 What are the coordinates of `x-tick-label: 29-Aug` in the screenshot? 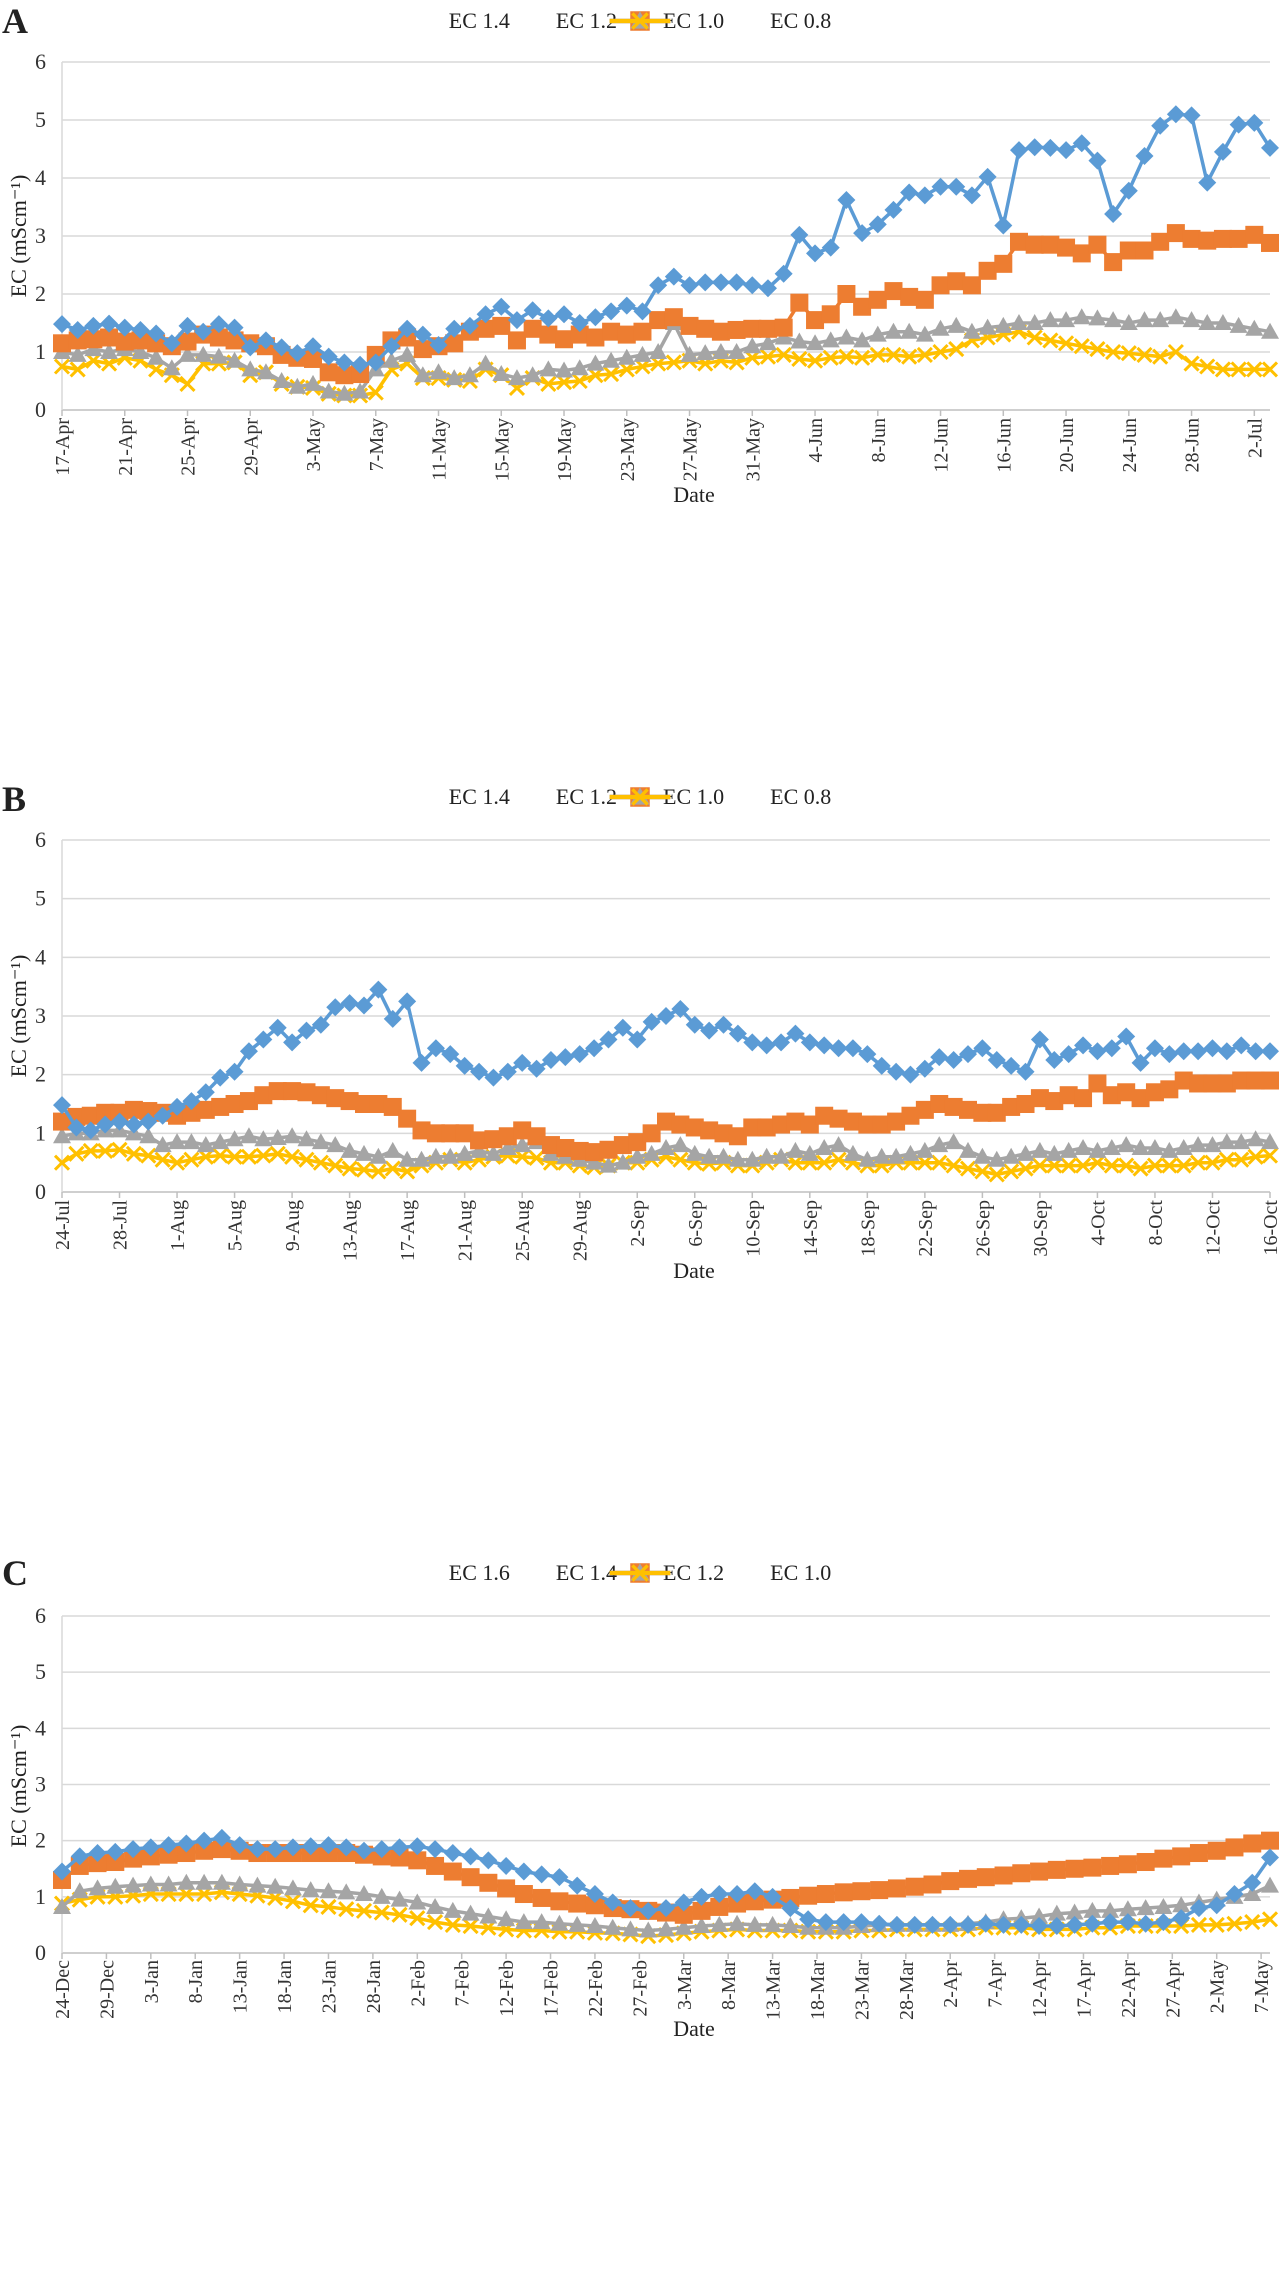 It's located at (581, 1230).